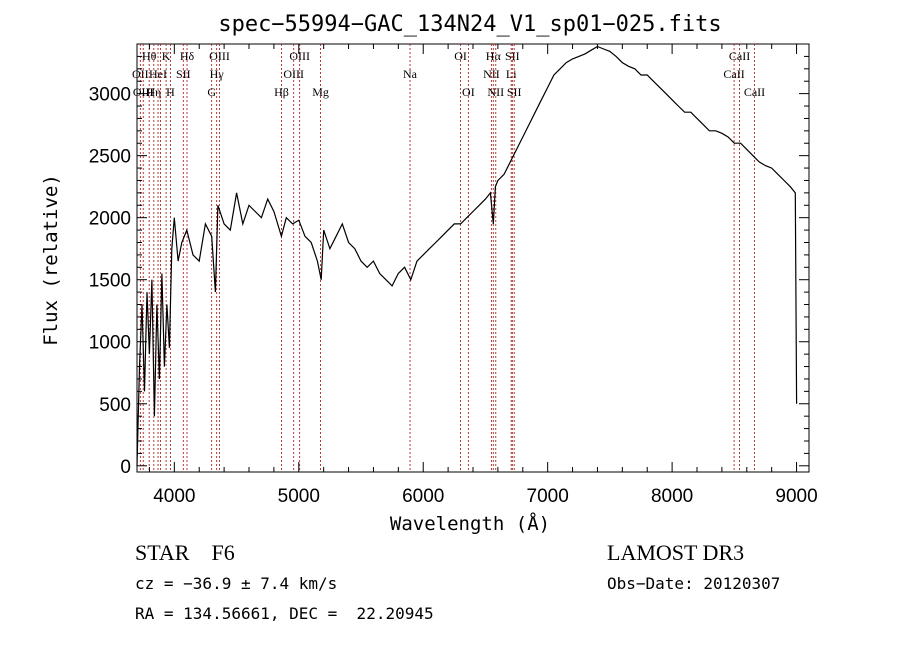 The image size is (900, 649). I want to click on y-tick-label: 1500, so click(110, 281).